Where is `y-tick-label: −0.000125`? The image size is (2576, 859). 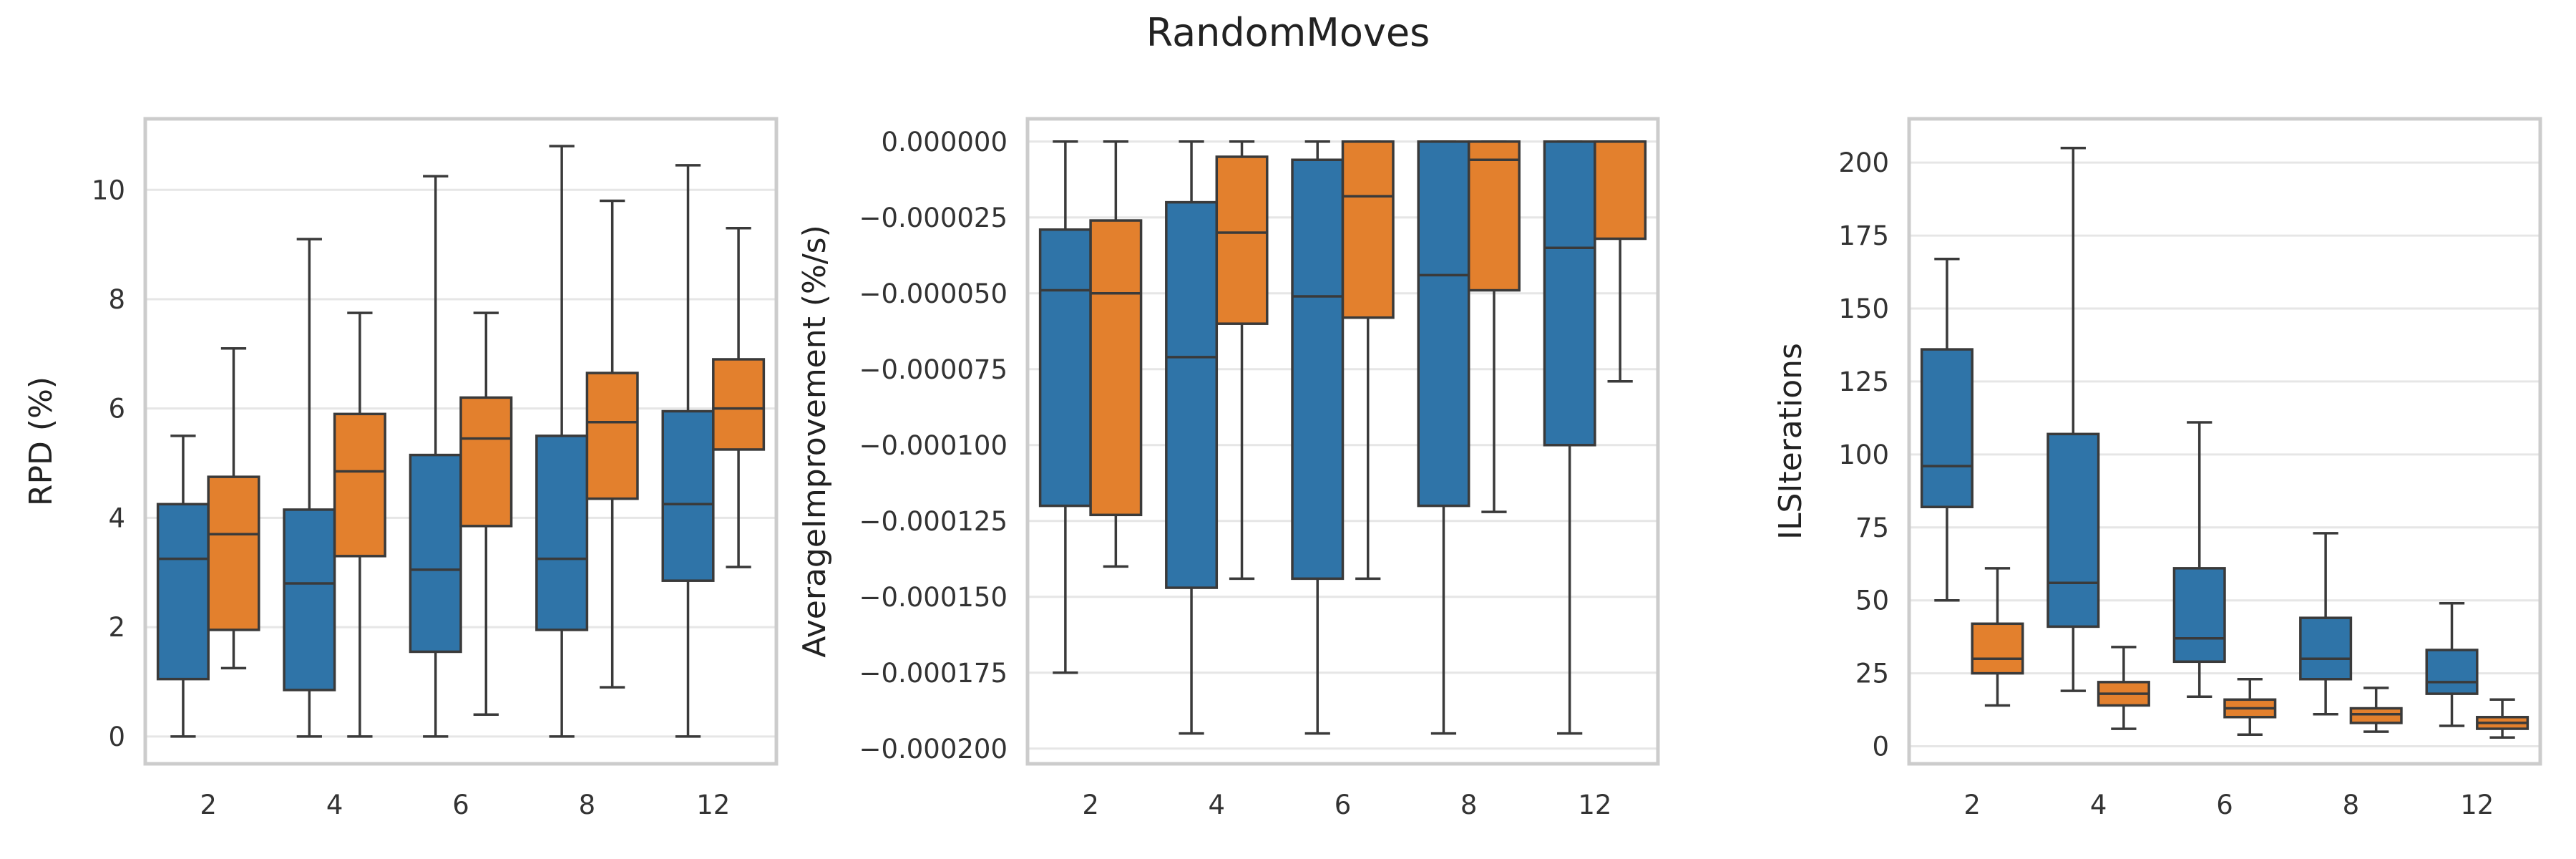
y-tick-label: −0.000125 is located at coordinates (933, 521).